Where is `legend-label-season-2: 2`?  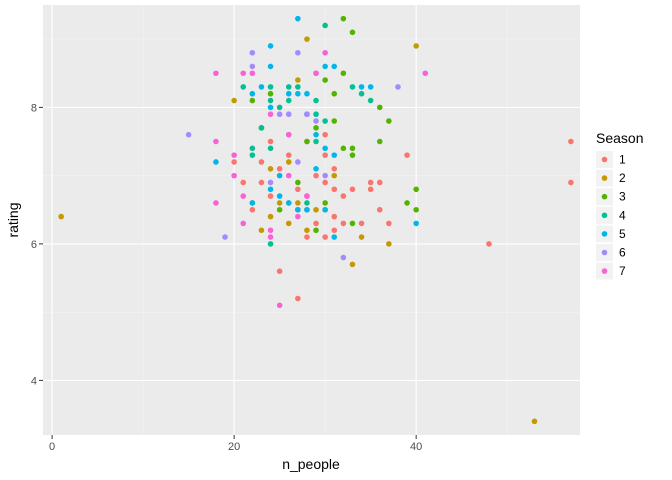
legend-label-season-2: 2 is located at coordinates (622, 178).